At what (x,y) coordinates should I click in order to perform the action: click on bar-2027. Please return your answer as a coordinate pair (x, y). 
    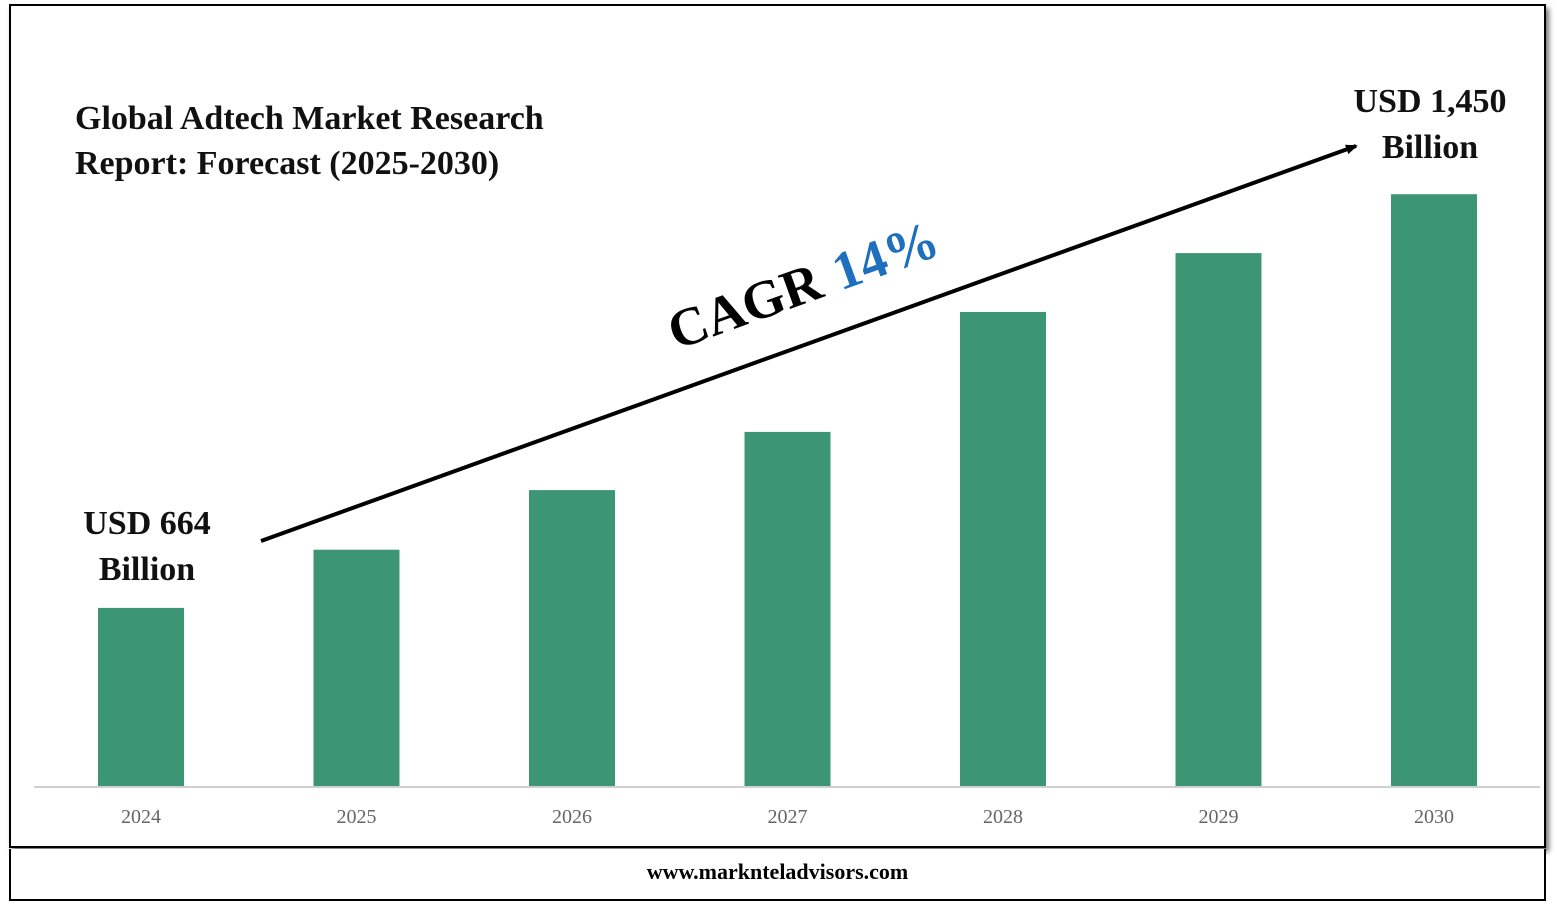
    Looking at the image, I should click on (787, 608).